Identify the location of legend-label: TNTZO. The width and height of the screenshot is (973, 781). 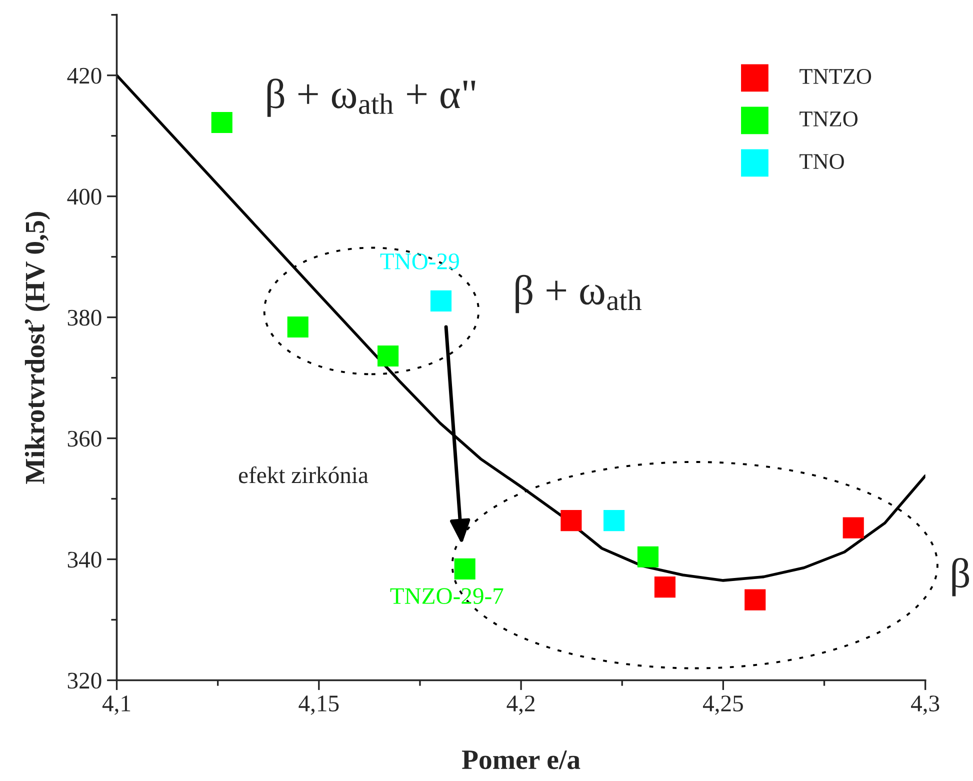
(836, 76).